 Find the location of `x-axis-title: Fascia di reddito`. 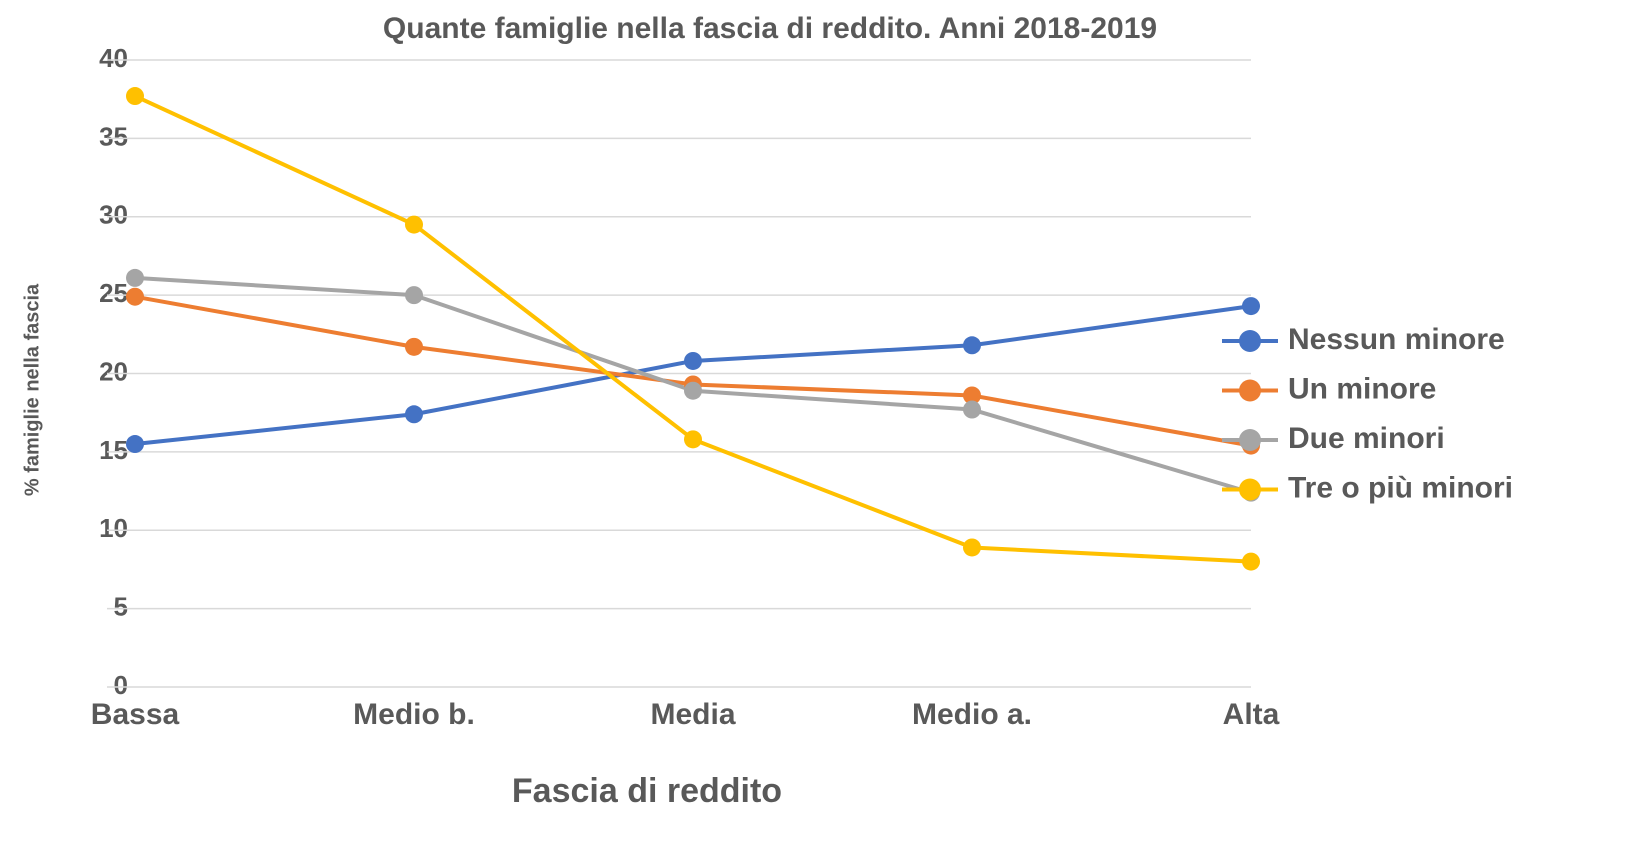

x-axis-title: Fascia di reddito is located at coordinates (647, 791).